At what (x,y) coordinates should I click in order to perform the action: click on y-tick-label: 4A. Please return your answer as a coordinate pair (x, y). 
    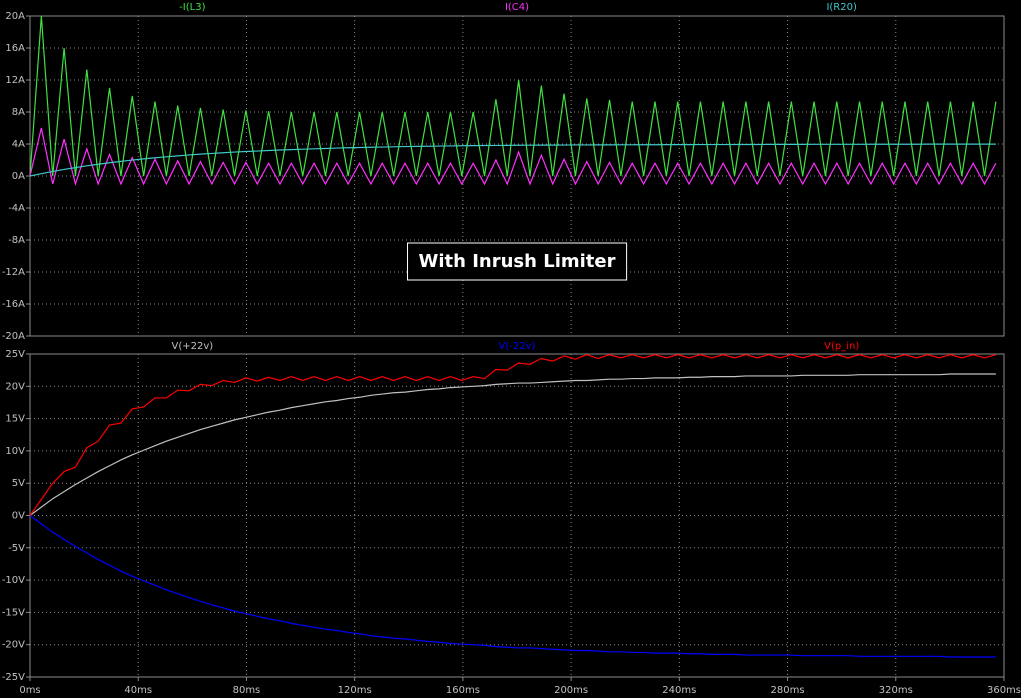
    Looking at the image, I should click on (18, 144).